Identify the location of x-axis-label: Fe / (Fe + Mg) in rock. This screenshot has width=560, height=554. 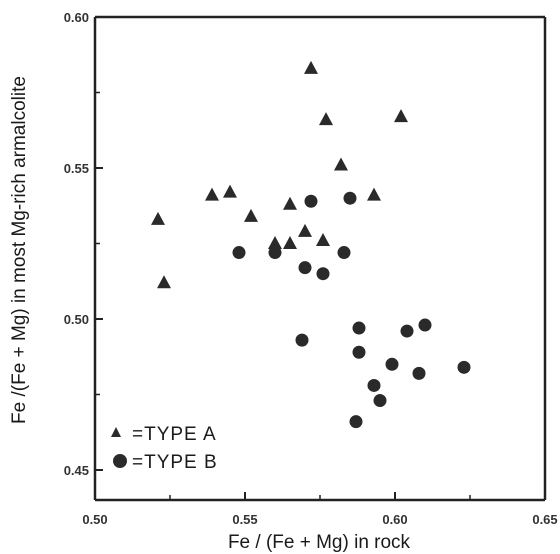
(319, 542).